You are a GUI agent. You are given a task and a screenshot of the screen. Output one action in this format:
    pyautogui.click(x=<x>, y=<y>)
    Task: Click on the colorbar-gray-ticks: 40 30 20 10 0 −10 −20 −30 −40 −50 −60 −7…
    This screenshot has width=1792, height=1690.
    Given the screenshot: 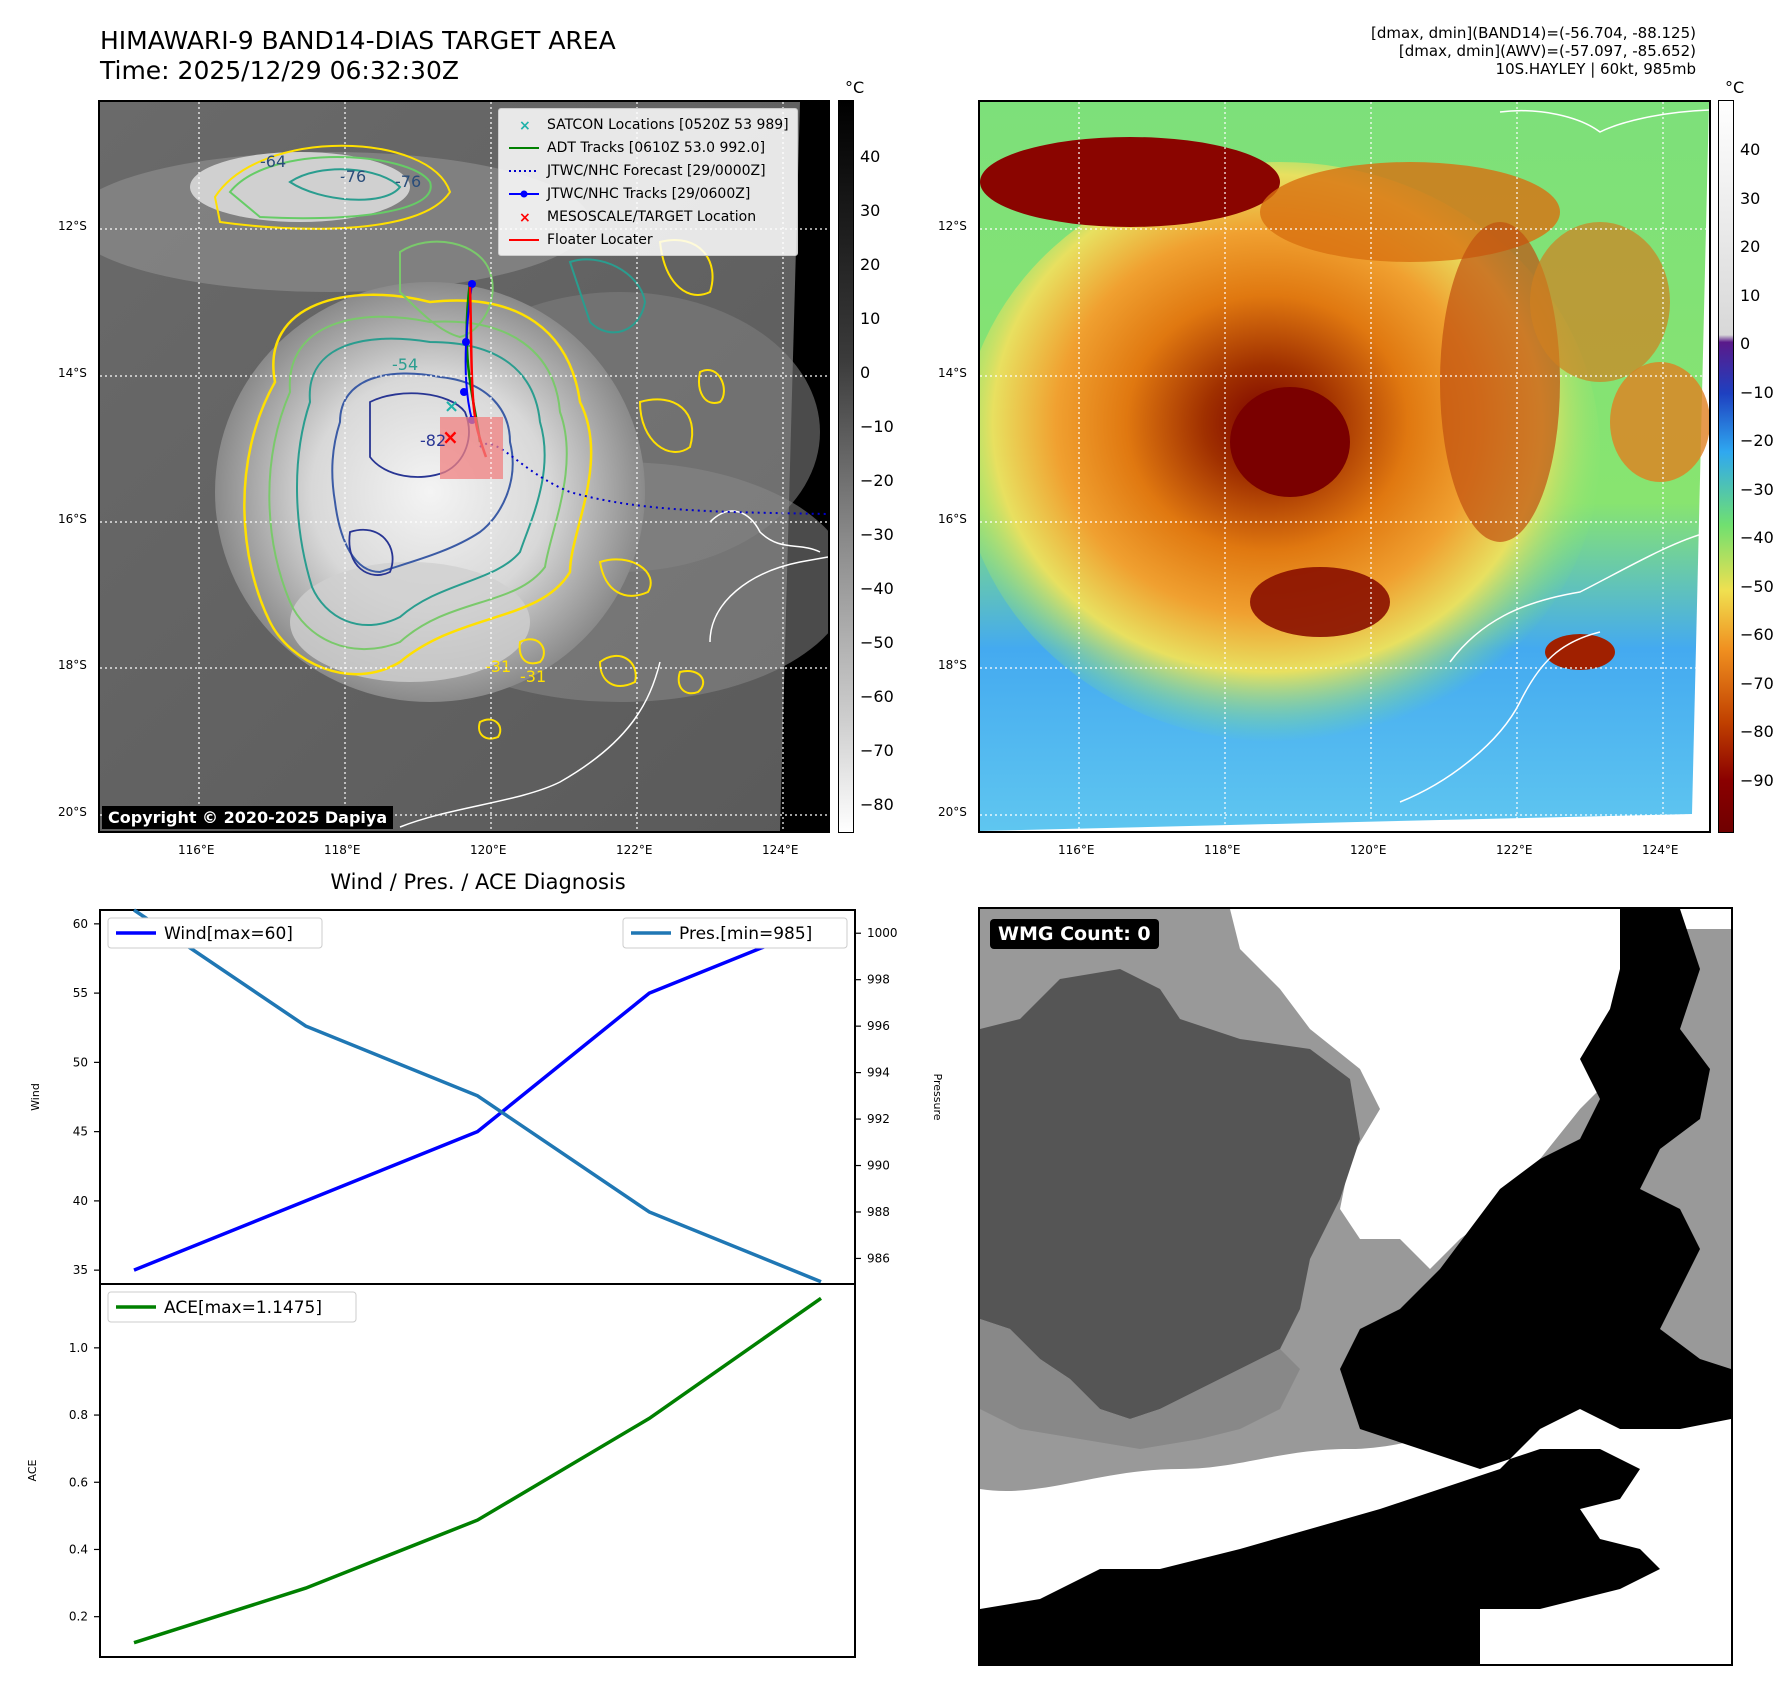 What is the action you would take?
    pyautogui.click(x=890, y=466)
    